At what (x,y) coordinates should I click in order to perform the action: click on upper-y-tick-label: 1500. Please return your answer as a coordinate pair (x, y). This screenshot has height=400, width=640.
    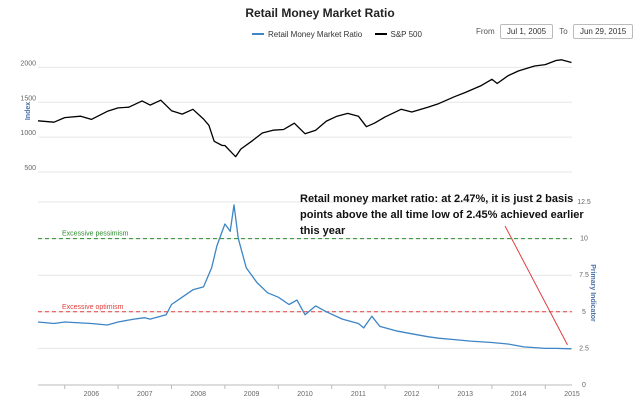
    Looking at the image, I should click on (28, 98).